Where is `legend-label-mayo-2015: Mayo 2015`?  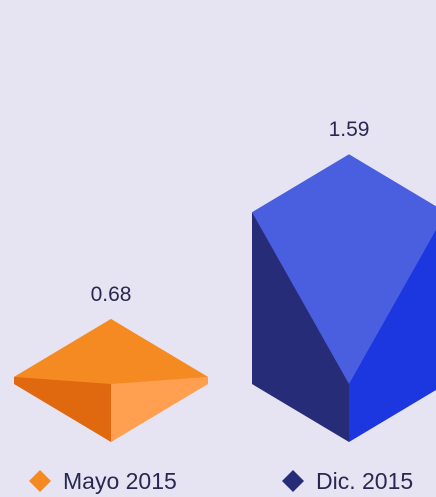
legend-label-mayo-2015: Mayo 2015 is located at coordinates (120, 481).